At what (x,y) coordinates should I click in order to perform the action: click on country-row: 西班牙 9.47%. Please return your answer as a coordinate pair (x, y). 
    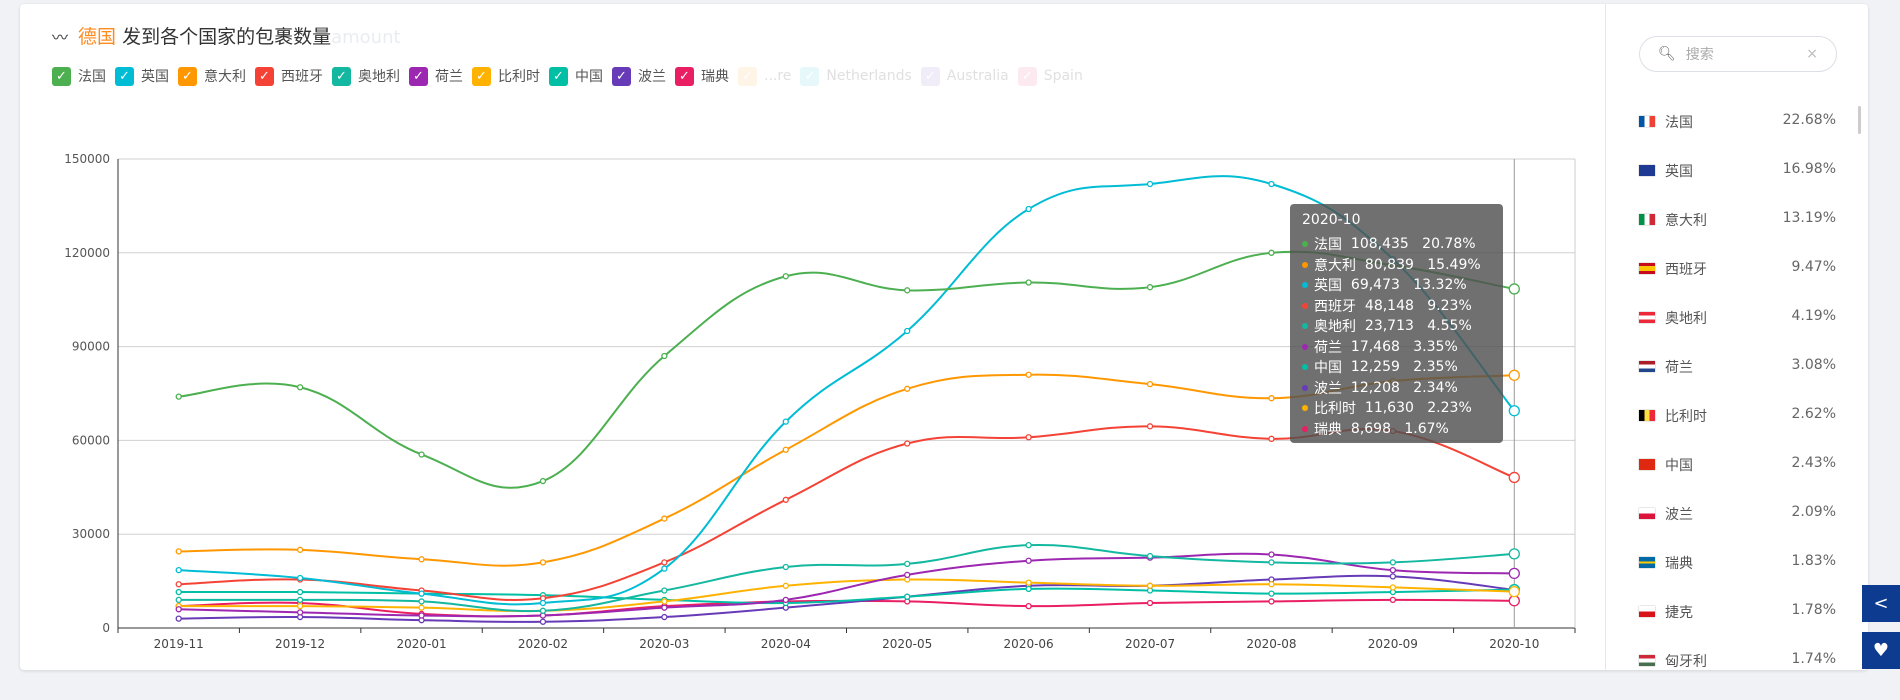
    Looking at the image, I should click on (1737, 283).